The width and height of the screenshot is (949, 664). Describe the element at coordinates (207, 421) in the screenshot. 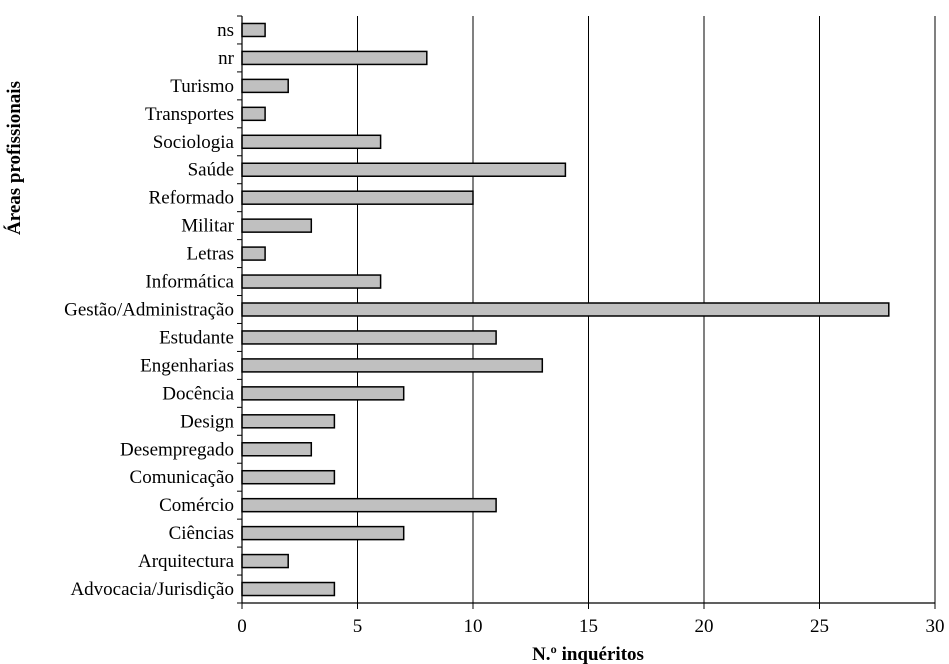

I see `category-label: Design` at that location.